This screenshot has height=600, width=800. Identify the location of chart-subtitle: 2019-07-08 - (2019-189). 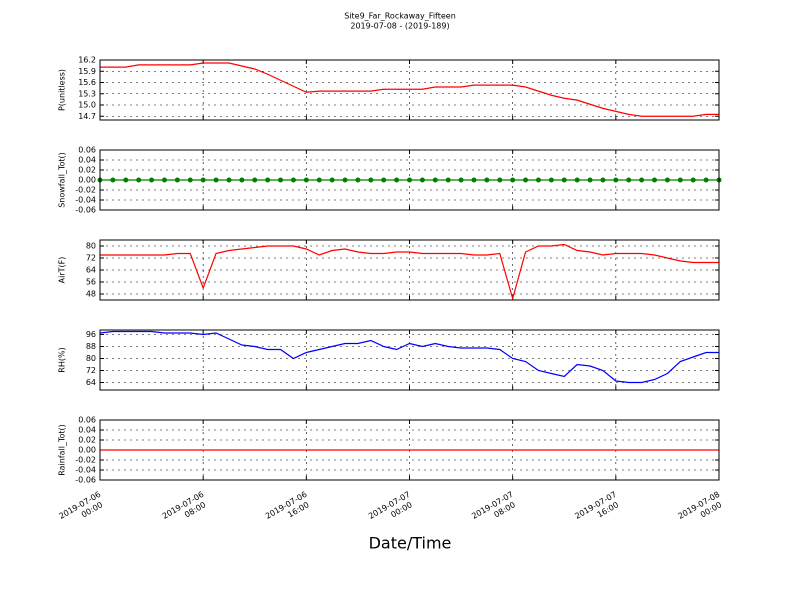
(399, 26).